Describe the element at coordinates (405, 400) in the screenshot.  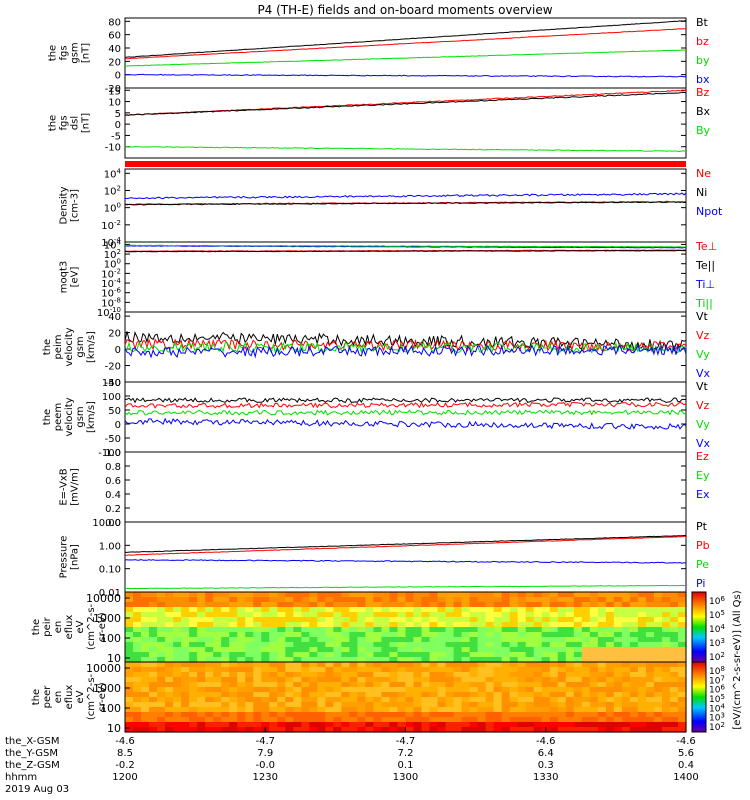
I see `series-Vt` at that location.